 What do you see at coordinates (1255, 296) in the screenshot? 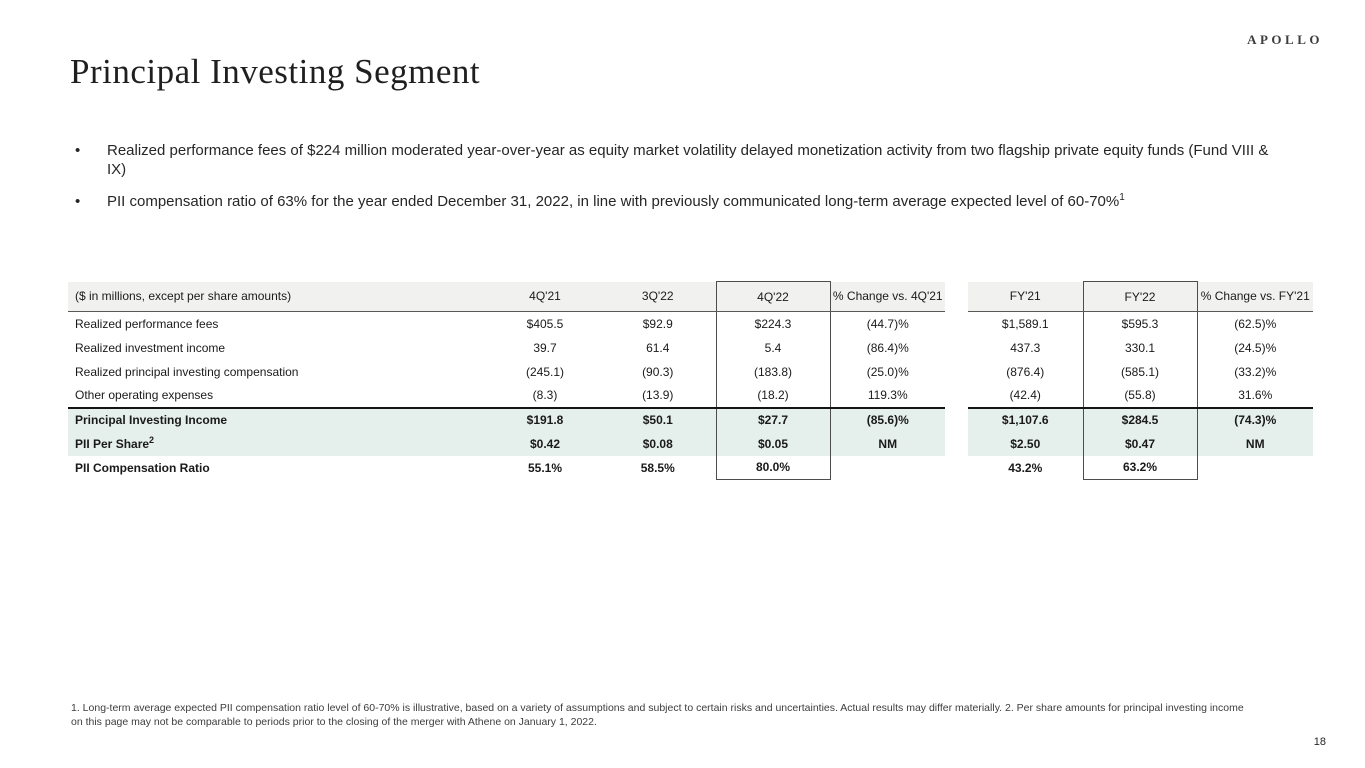
I see `column-header-change-fy21: % Change vs. FY'21` at bounding box center [1255, 296].